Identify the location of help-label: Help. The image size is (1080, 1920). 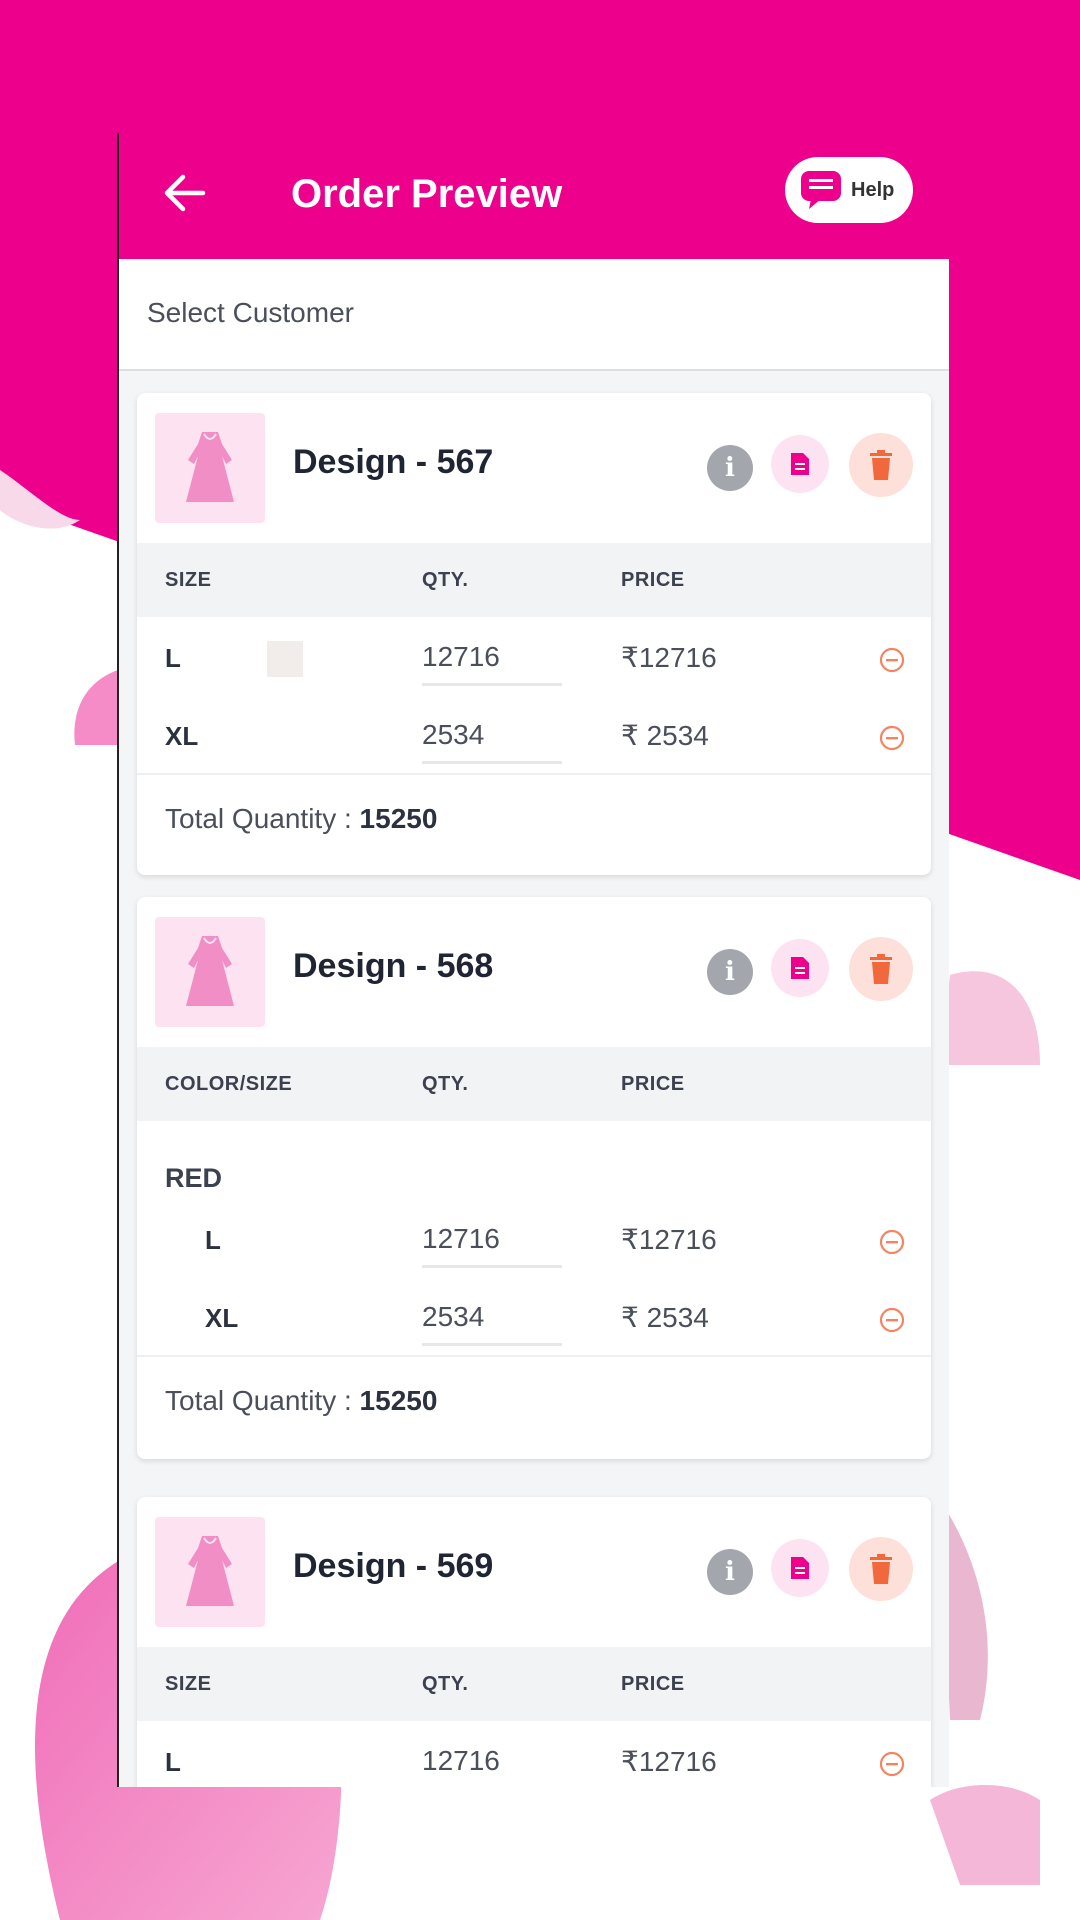
(873, 189).